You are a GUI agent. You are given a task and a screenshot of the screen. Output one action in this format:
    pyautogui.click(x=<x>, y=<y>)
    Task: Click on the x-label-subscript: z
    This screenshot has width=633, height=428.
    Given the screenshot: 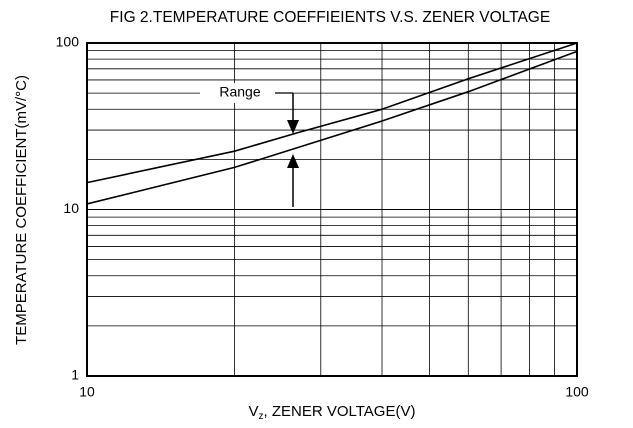 What is the action you would take?
    pyautogui.click(x=261, y=416)
    